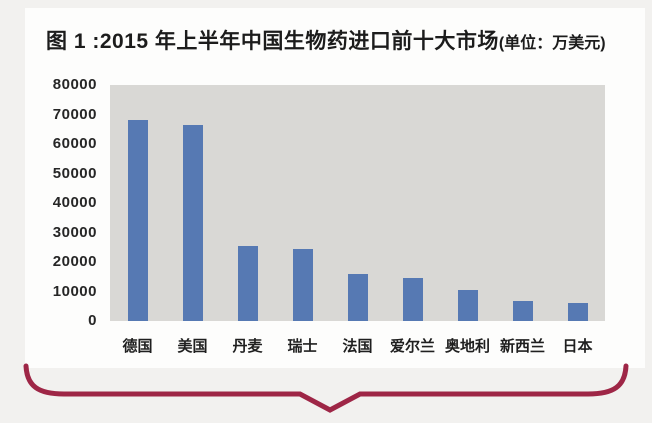 The width and height of the screenshot is (652, 423). I want to click on bar-瑞士, so click(302, 285).